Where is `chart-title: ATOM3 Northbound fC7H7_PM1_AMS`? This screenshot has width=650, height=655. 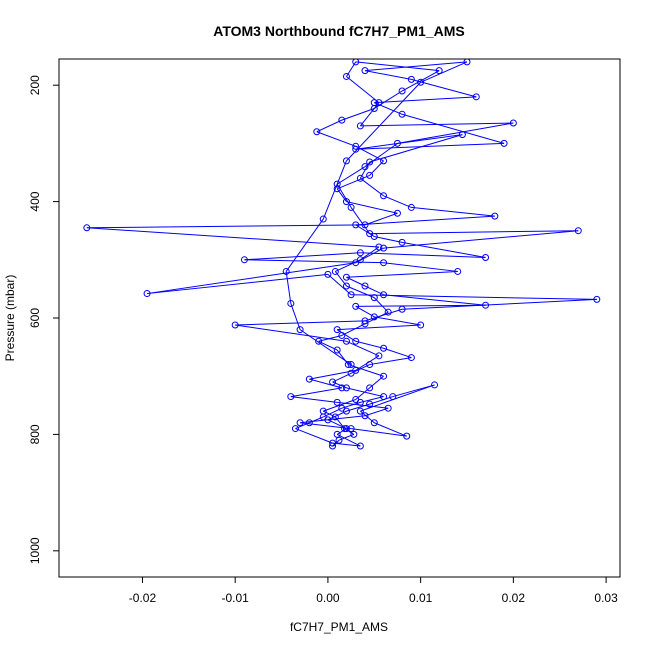
chart-title: ATOM3 Northbound fC7H7_PM1_AMS is located at coordinates (339, 31).